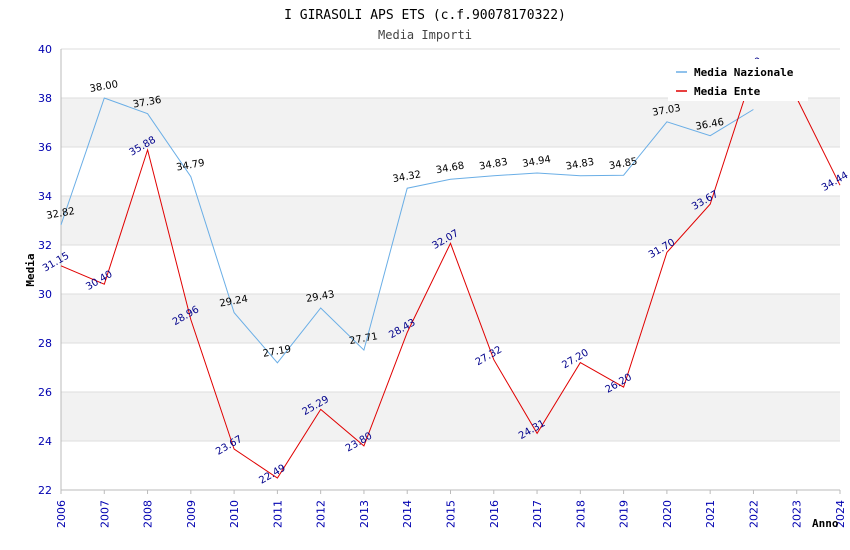  Describe the element at coordinates (45, 294) in the screenshot. I see `y-tick-label: 30` at that location.